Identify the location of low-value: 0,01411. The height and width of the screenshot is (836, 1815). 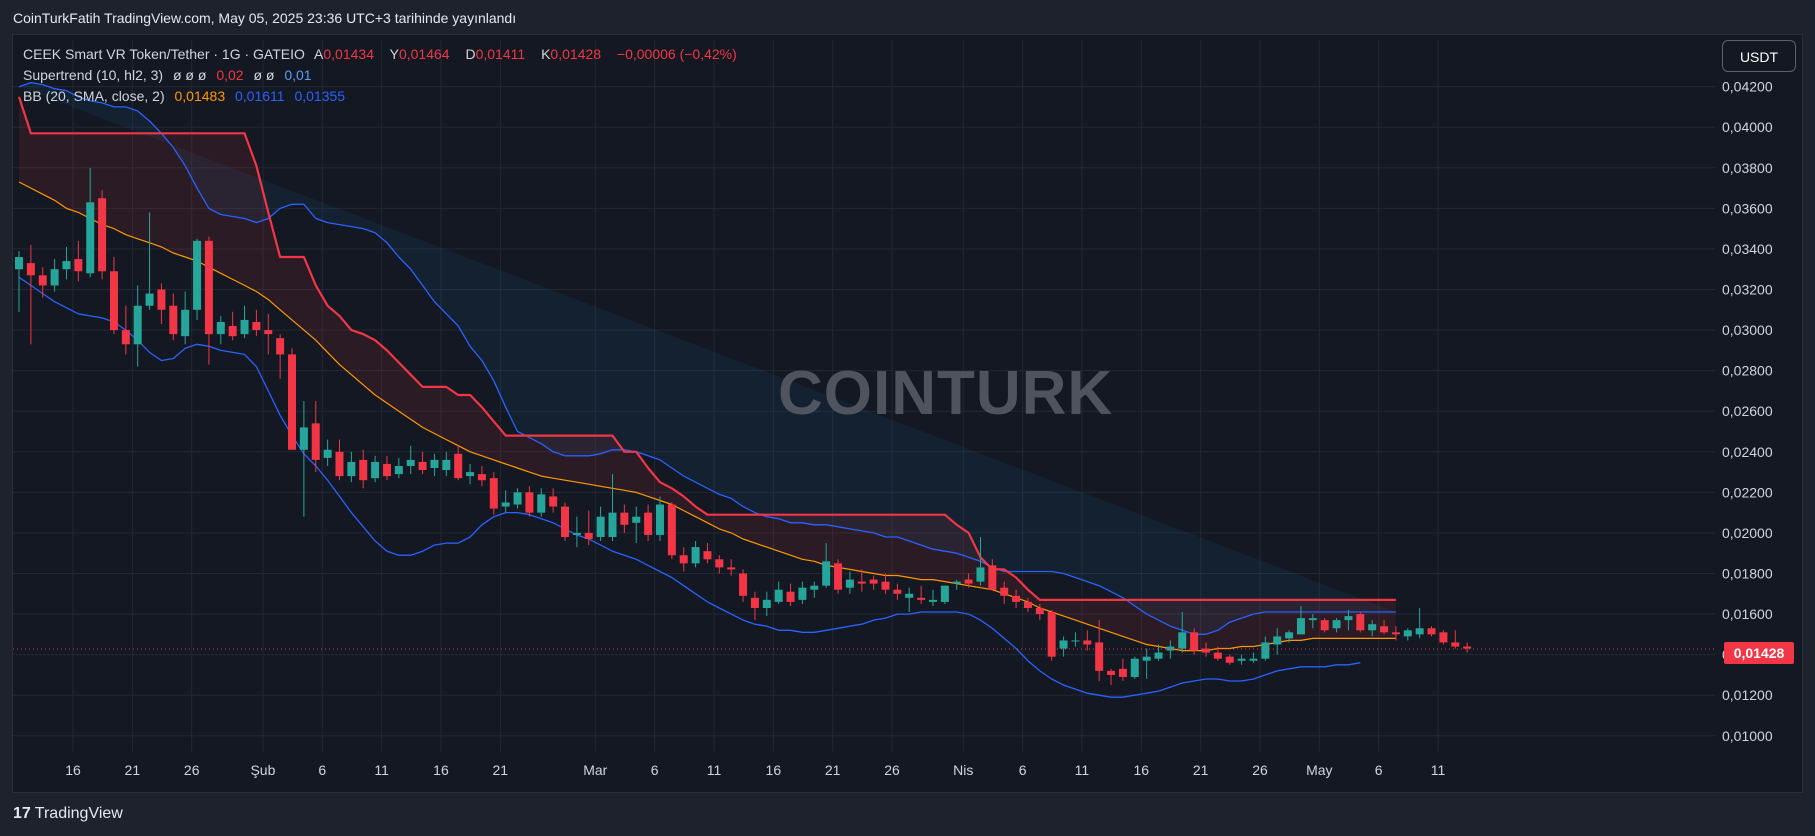
(500, 54).